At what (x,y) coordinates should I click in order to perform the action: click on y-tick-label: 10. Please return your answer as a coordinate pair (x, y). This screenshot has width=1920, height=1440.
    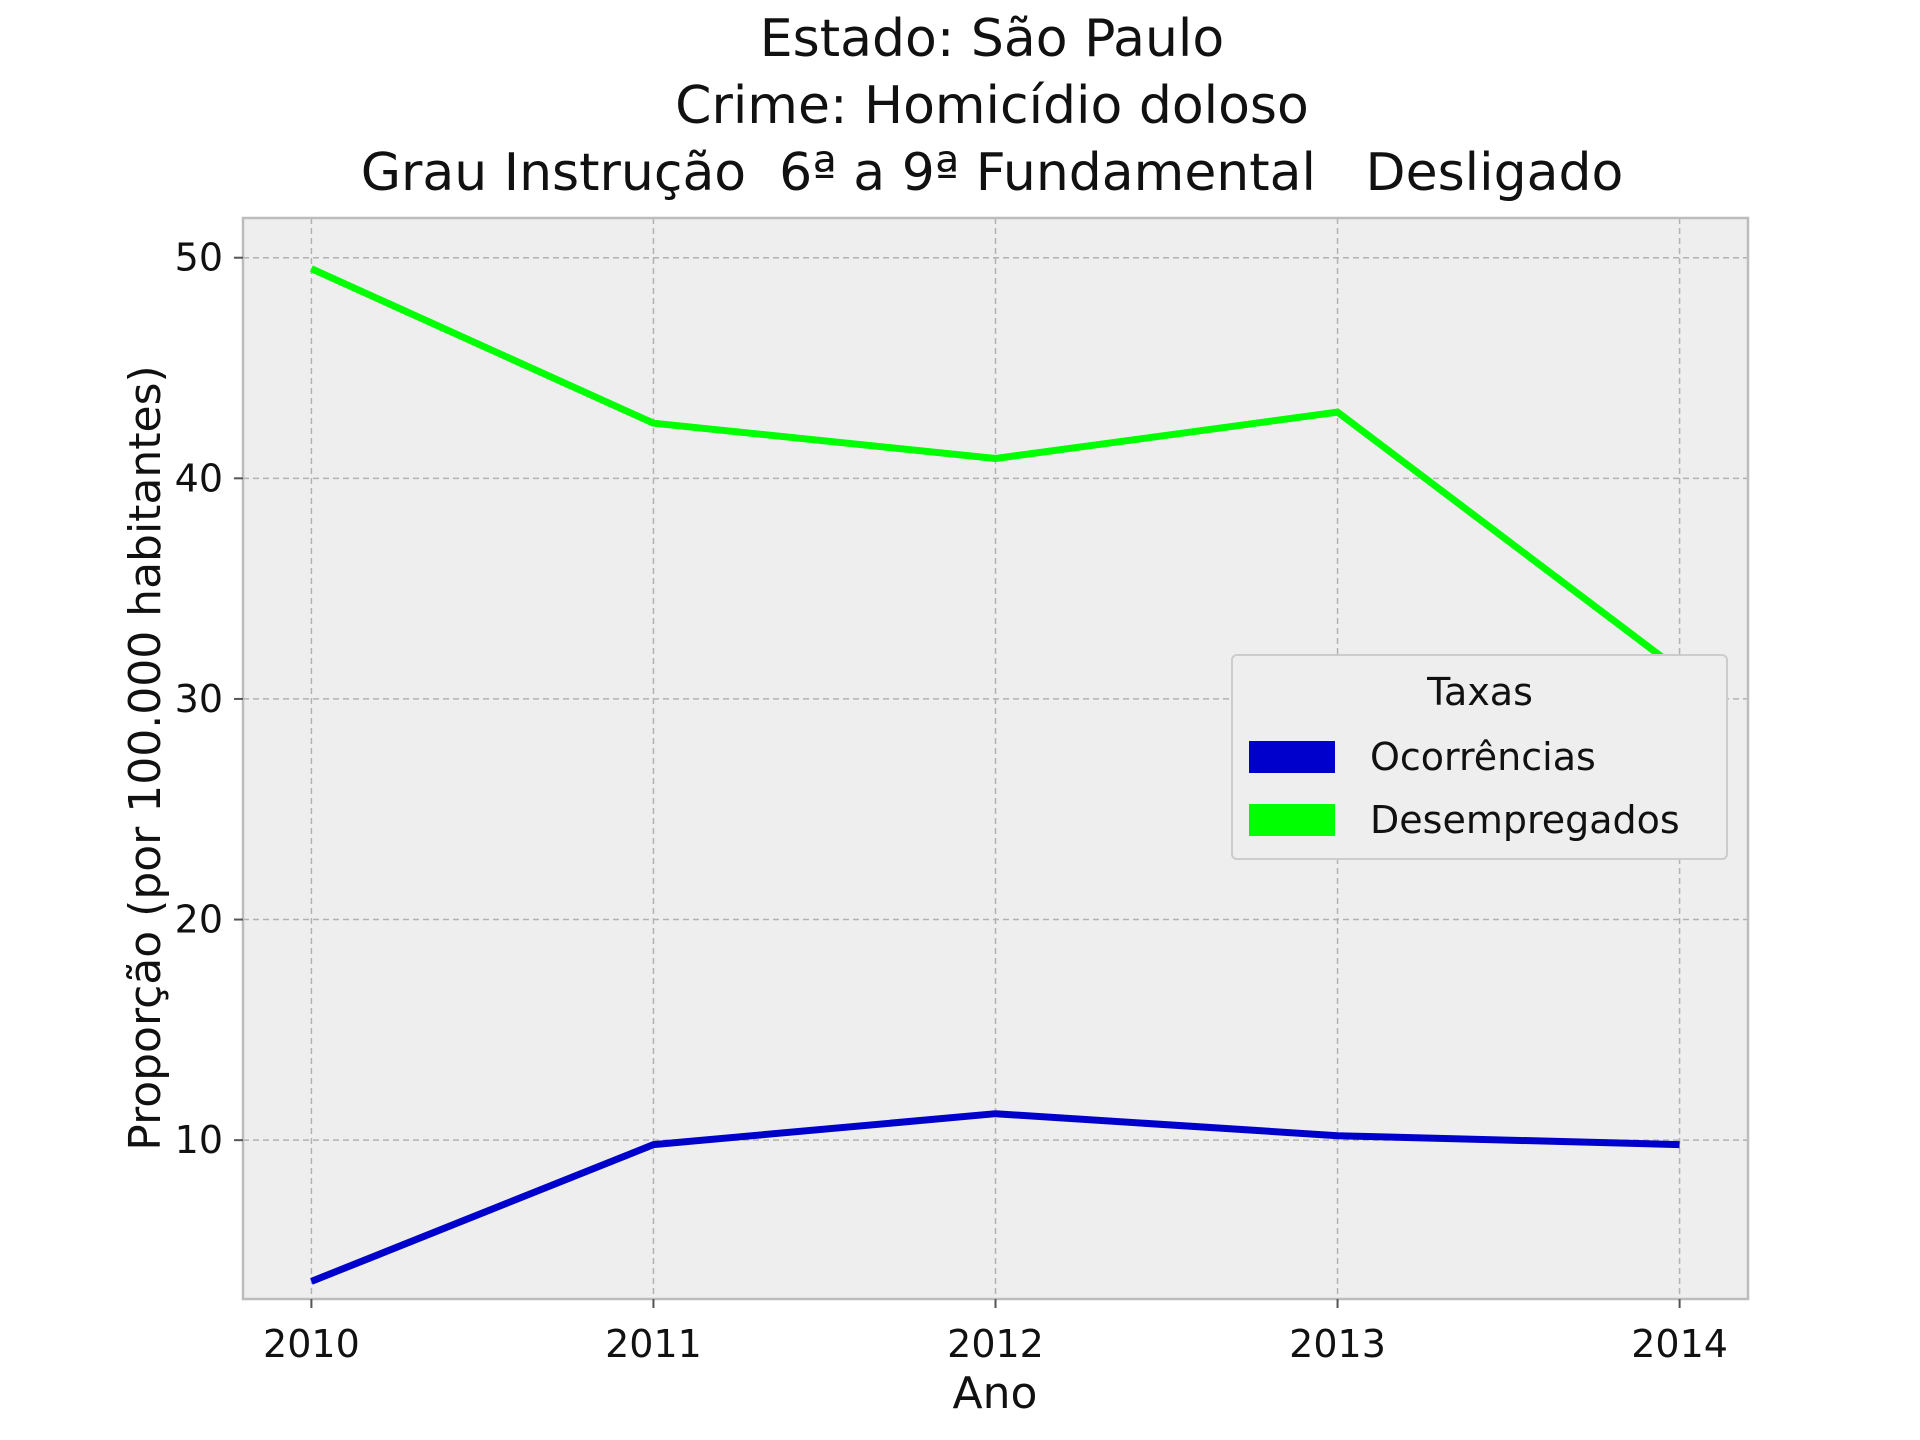
    Looking at the image, I should click on (199, 1140).